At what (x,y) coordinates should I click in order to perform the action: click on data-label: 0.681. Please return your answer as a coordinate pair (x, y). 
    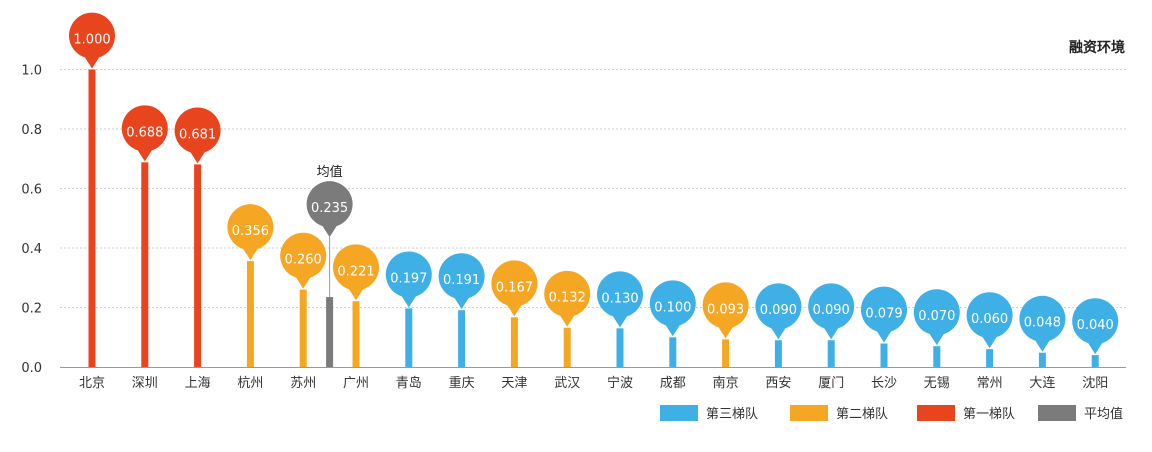
    Looking at the image, I should click on (197, 134).